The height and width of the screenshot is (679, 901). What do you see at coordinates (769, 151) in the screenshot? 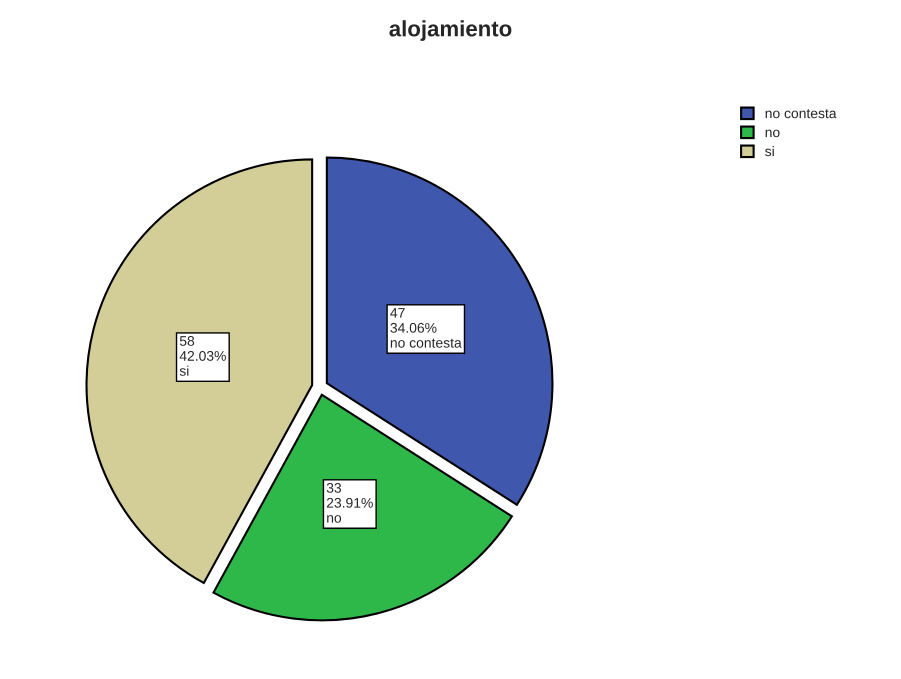
I see `legend-label: si` at bounding box center [769, 151].